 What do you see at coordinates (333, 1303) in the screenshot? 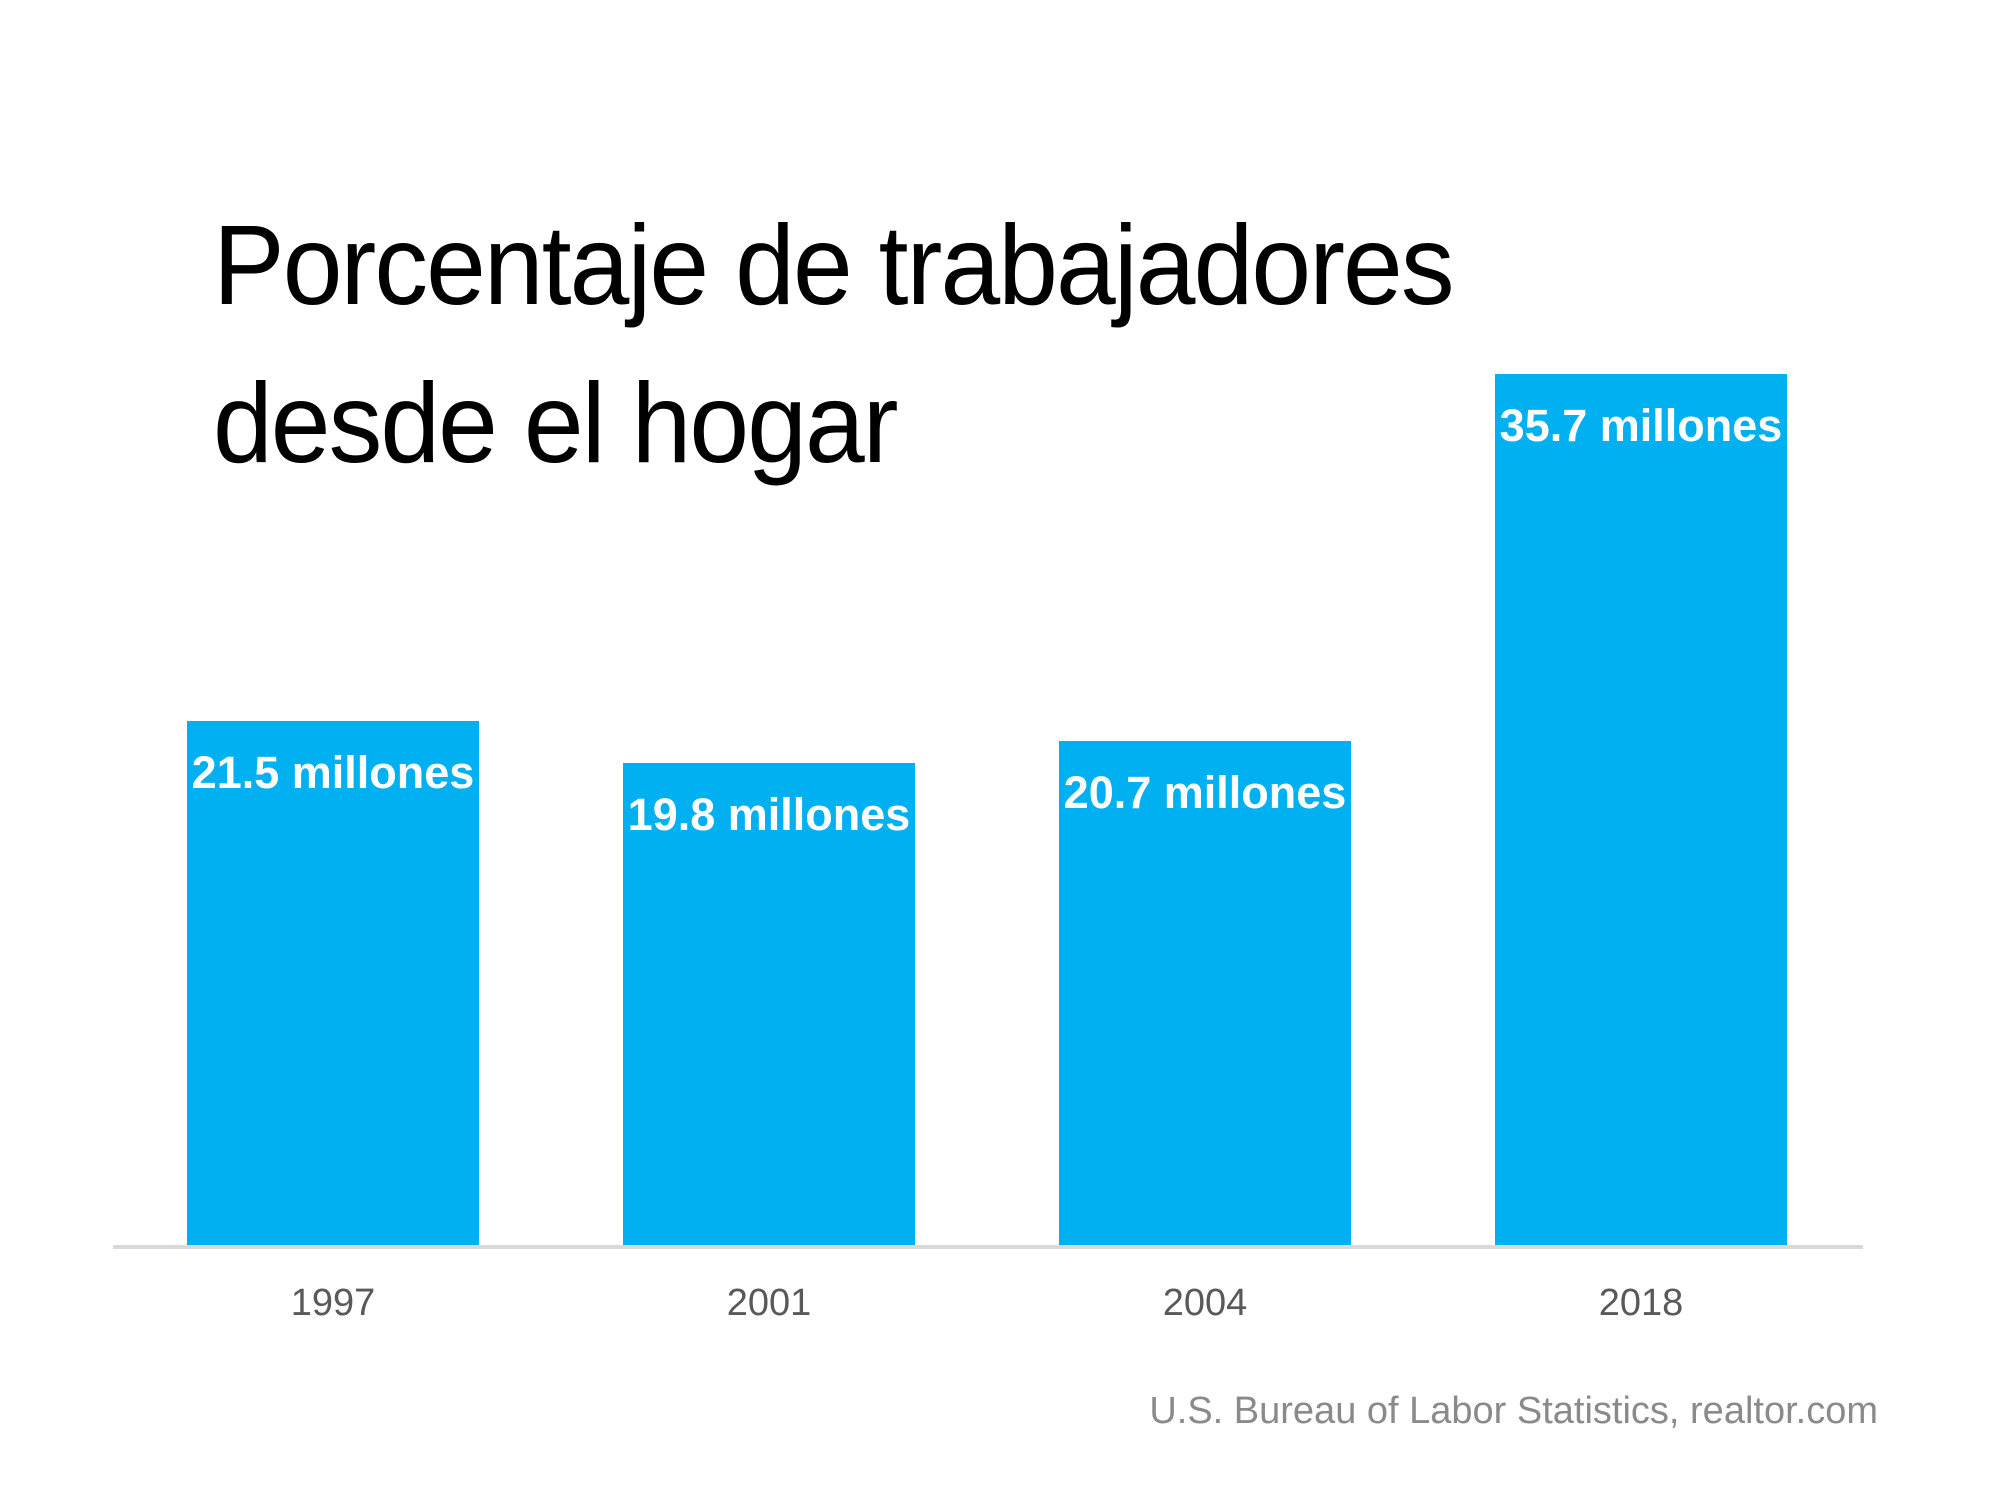
I see `x-axis-tick-label: 1997` at bounding box center [333, 1303].